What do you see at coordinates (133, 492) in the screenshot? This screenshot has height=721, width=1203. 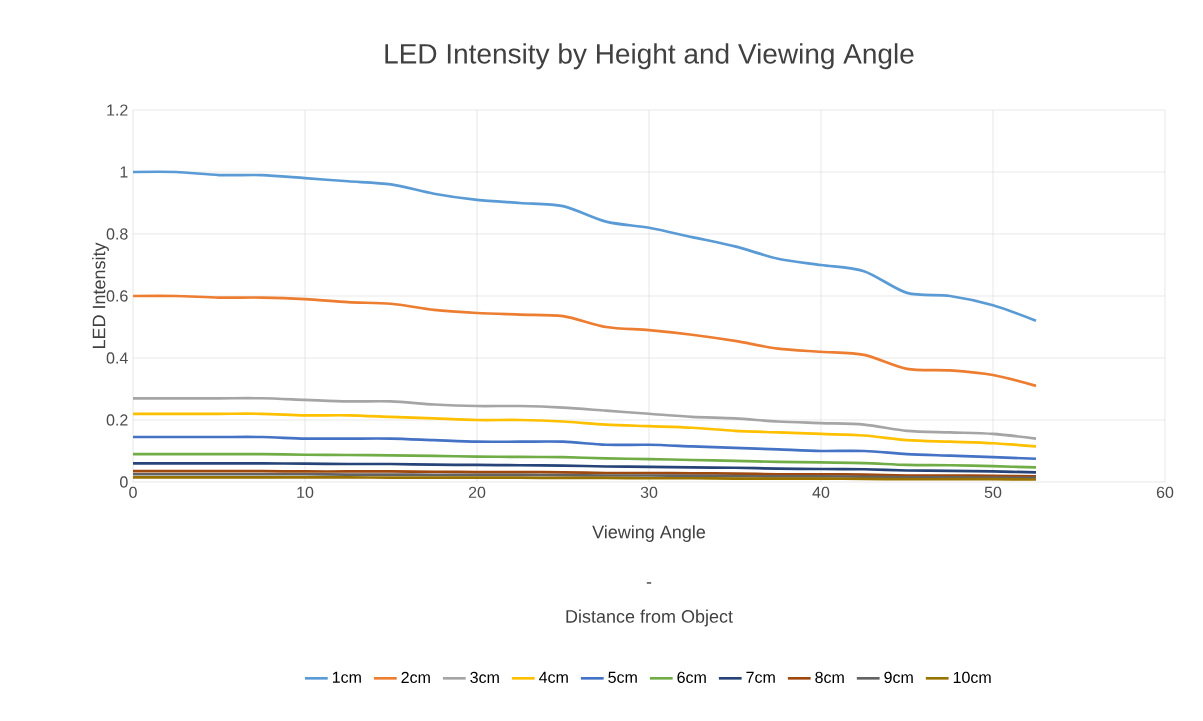 I see `x-tick-label: 0` at bounding box center [133, 492].